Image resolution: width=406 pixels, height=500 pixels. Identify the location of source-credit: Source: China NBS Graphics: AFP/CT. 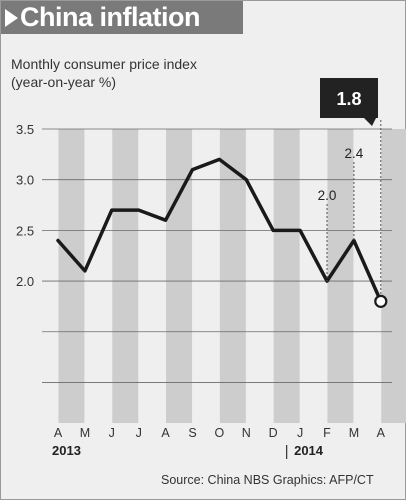
(267, 480).